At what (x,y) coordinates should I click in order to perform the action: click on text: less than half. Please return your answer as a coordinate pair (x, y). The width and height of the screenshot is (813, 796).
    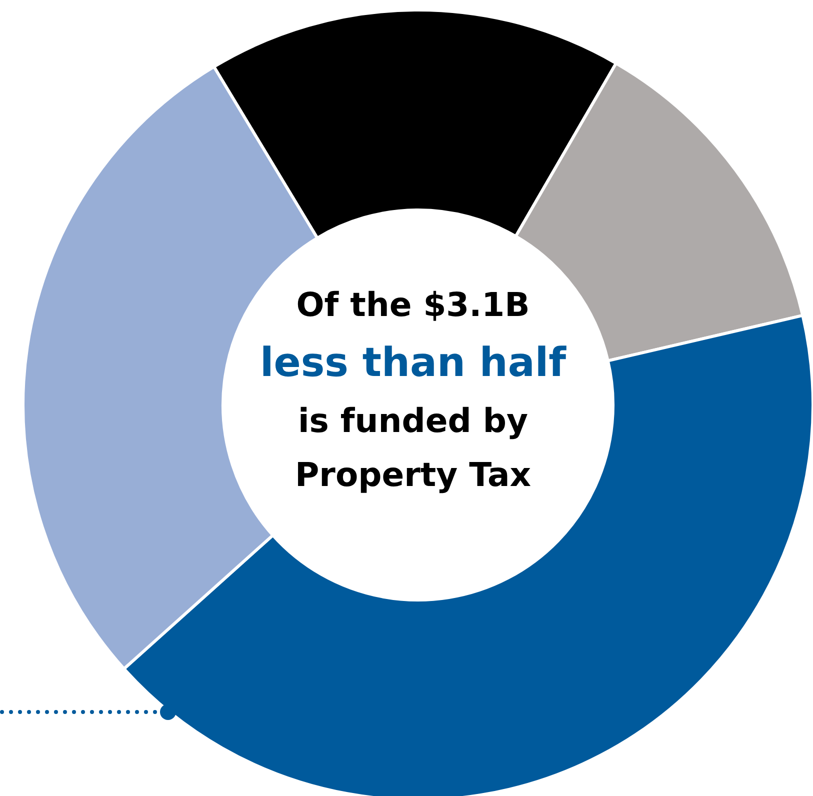
    Looking at the image, I should click on (413, 363).